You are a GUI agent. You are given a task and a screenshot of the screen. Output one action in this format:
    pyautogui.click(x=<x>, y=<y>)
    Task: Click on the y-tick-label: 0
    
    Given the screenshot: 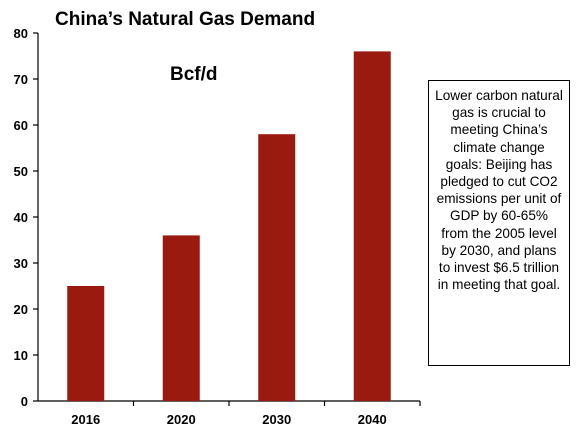 What is the action you would take?
    pyautogui.click(x=24, y=401)
    